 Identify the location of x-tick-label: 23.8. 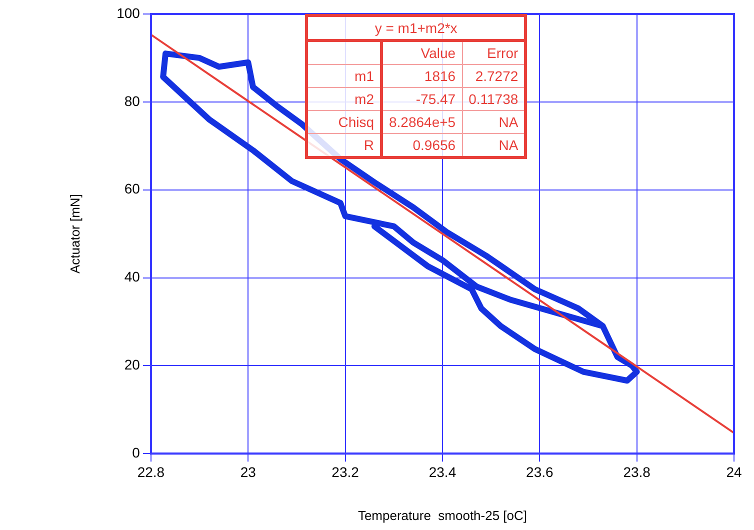
(637, 472).